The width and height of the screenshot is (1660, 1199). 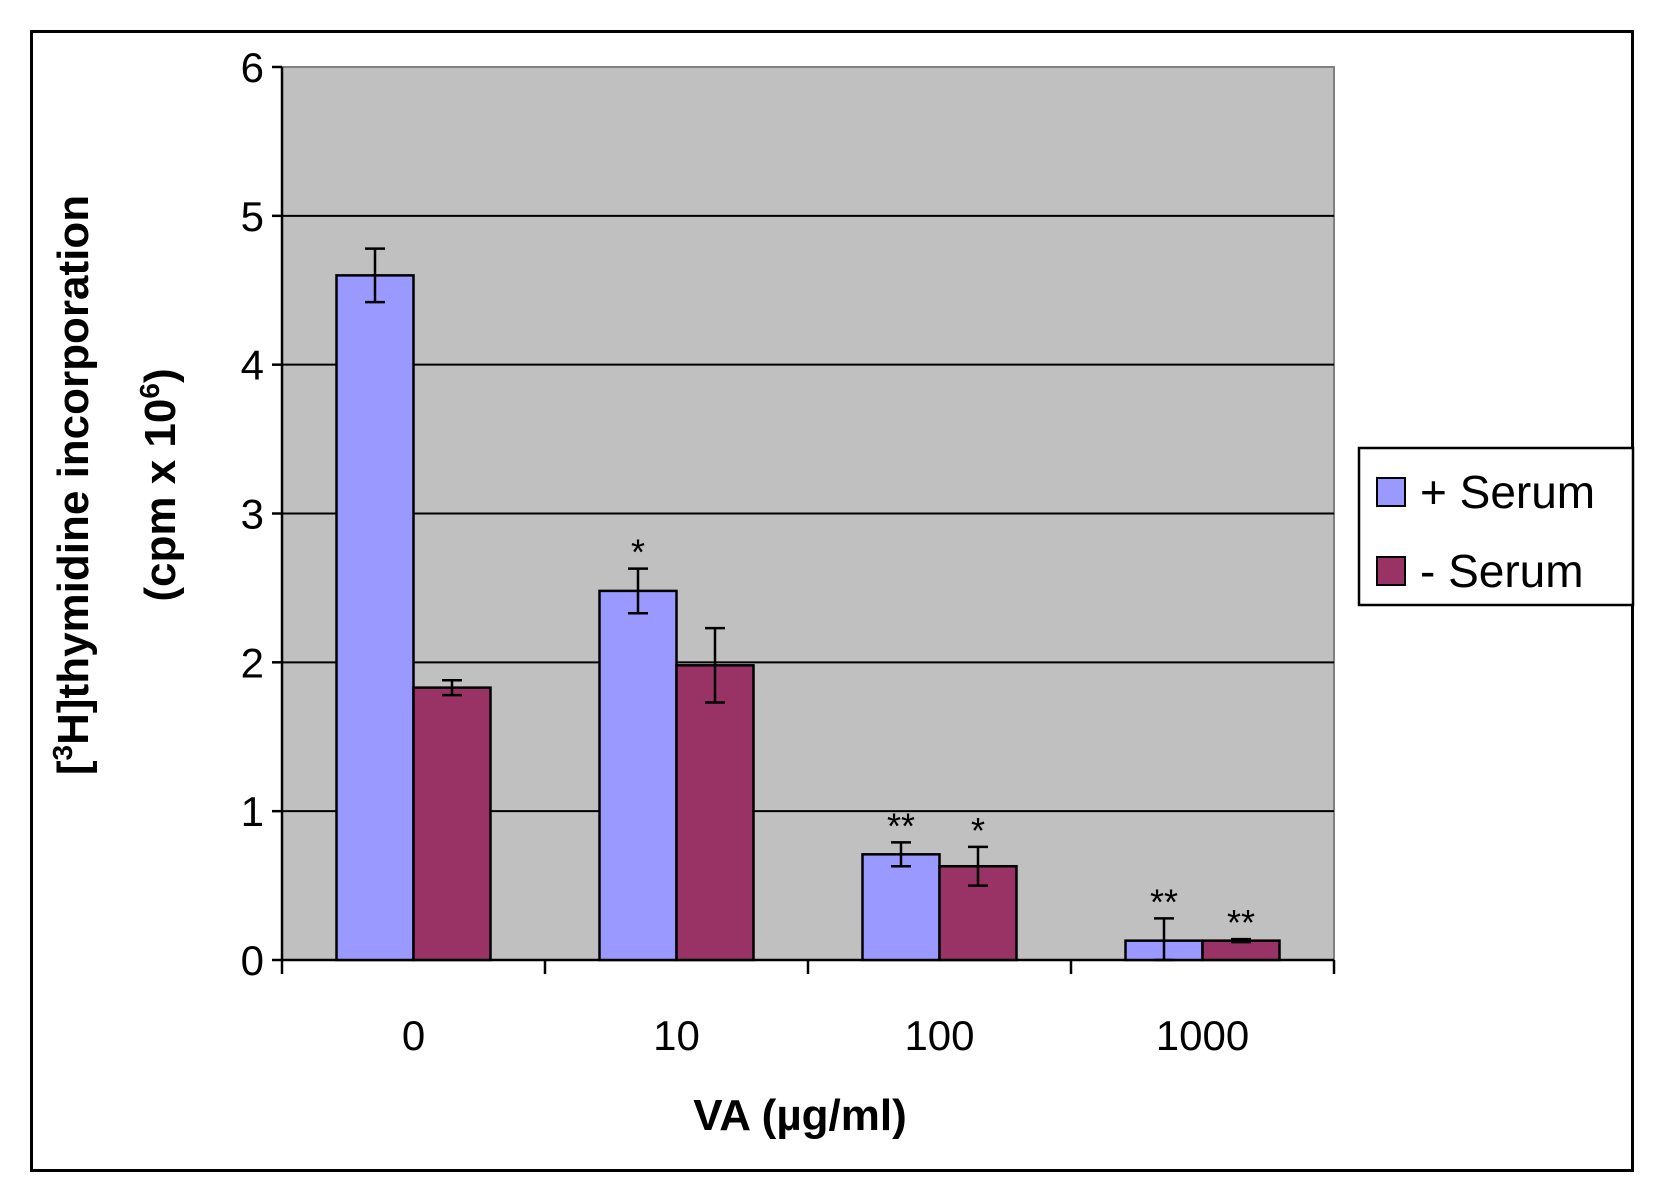 What do you see at coordinates (800, 1115) in the screenshot?
I see `x-axis-title: VA (µg/ml)` at bounding box center [800, 1115].